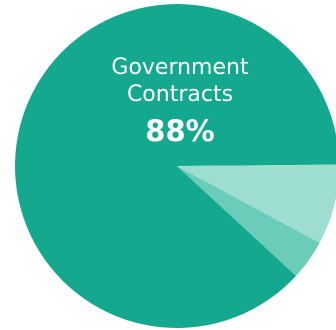 The image size is (336, 330). I want to click on slice-label-name-line2: Contracts, so click(180, 94).